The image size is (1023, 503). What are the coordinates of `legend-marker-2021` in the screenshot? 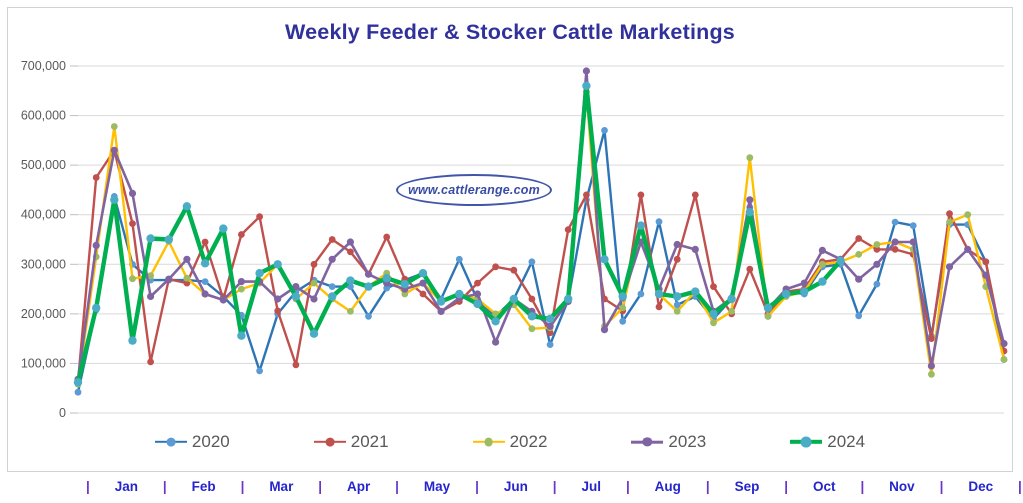 It's located at (329, 442).